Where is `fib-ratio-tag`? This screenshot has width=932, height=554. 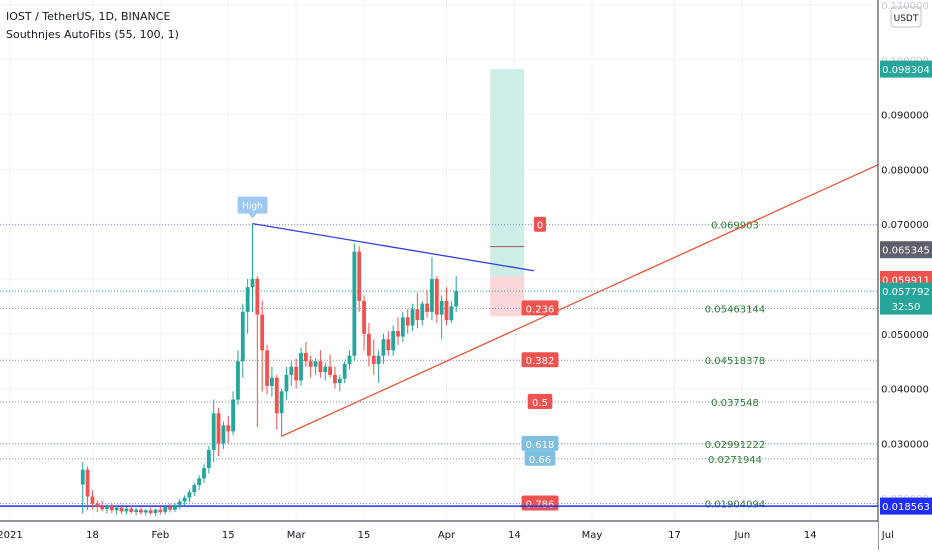
fib-ratio-tag is located at coordinates (540, 308).